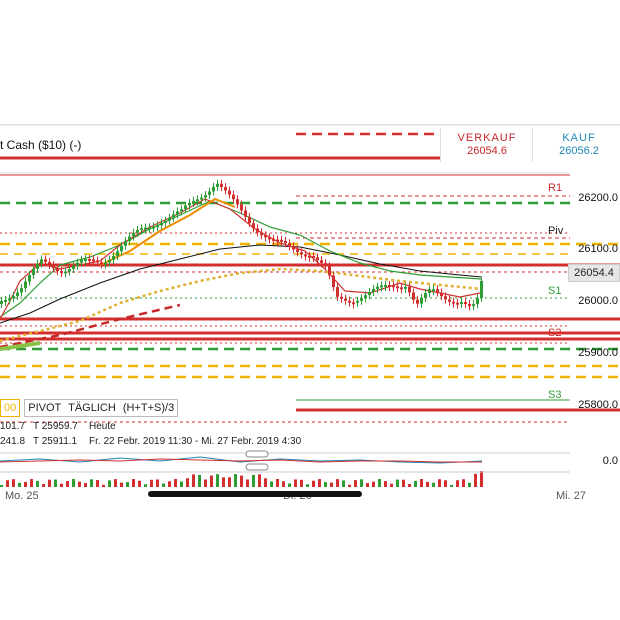 The width and height of the screenshot is (620, 620). Describe the element at coordinates (571, 496) in the screenshot. I see `time-axis-label: Mi. 27` at that location.